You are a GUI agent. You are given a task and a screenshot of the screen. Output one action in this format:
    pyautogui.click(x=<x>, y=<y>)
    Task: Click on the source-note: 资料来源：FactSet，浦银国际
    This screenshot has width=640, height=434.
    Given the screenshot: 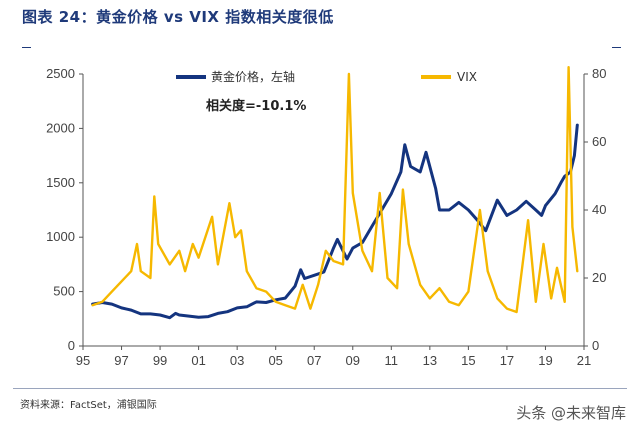 What is the action you would take?
    pyautogui.click(x=88, y=405)
    